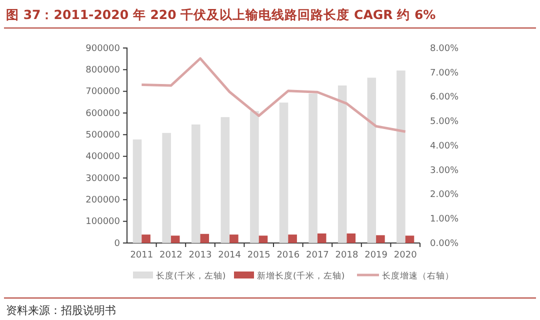  What do you see at coordinates (191, 276) in the screenshot?
I see `legend-label: 长度(千米，左轴)` at bounding box center [191, 276].